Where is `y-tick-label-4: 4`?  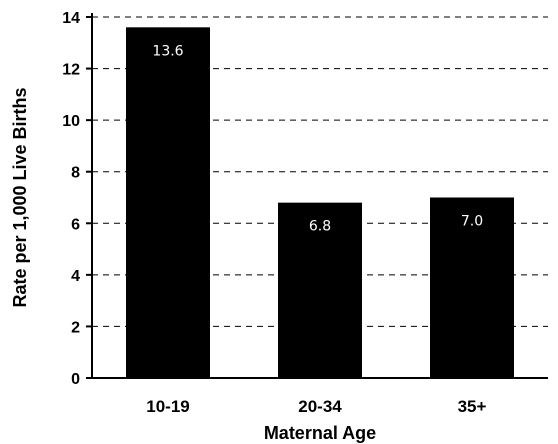
y-tick-label-4: 4 is located at coordinates (75, 276).